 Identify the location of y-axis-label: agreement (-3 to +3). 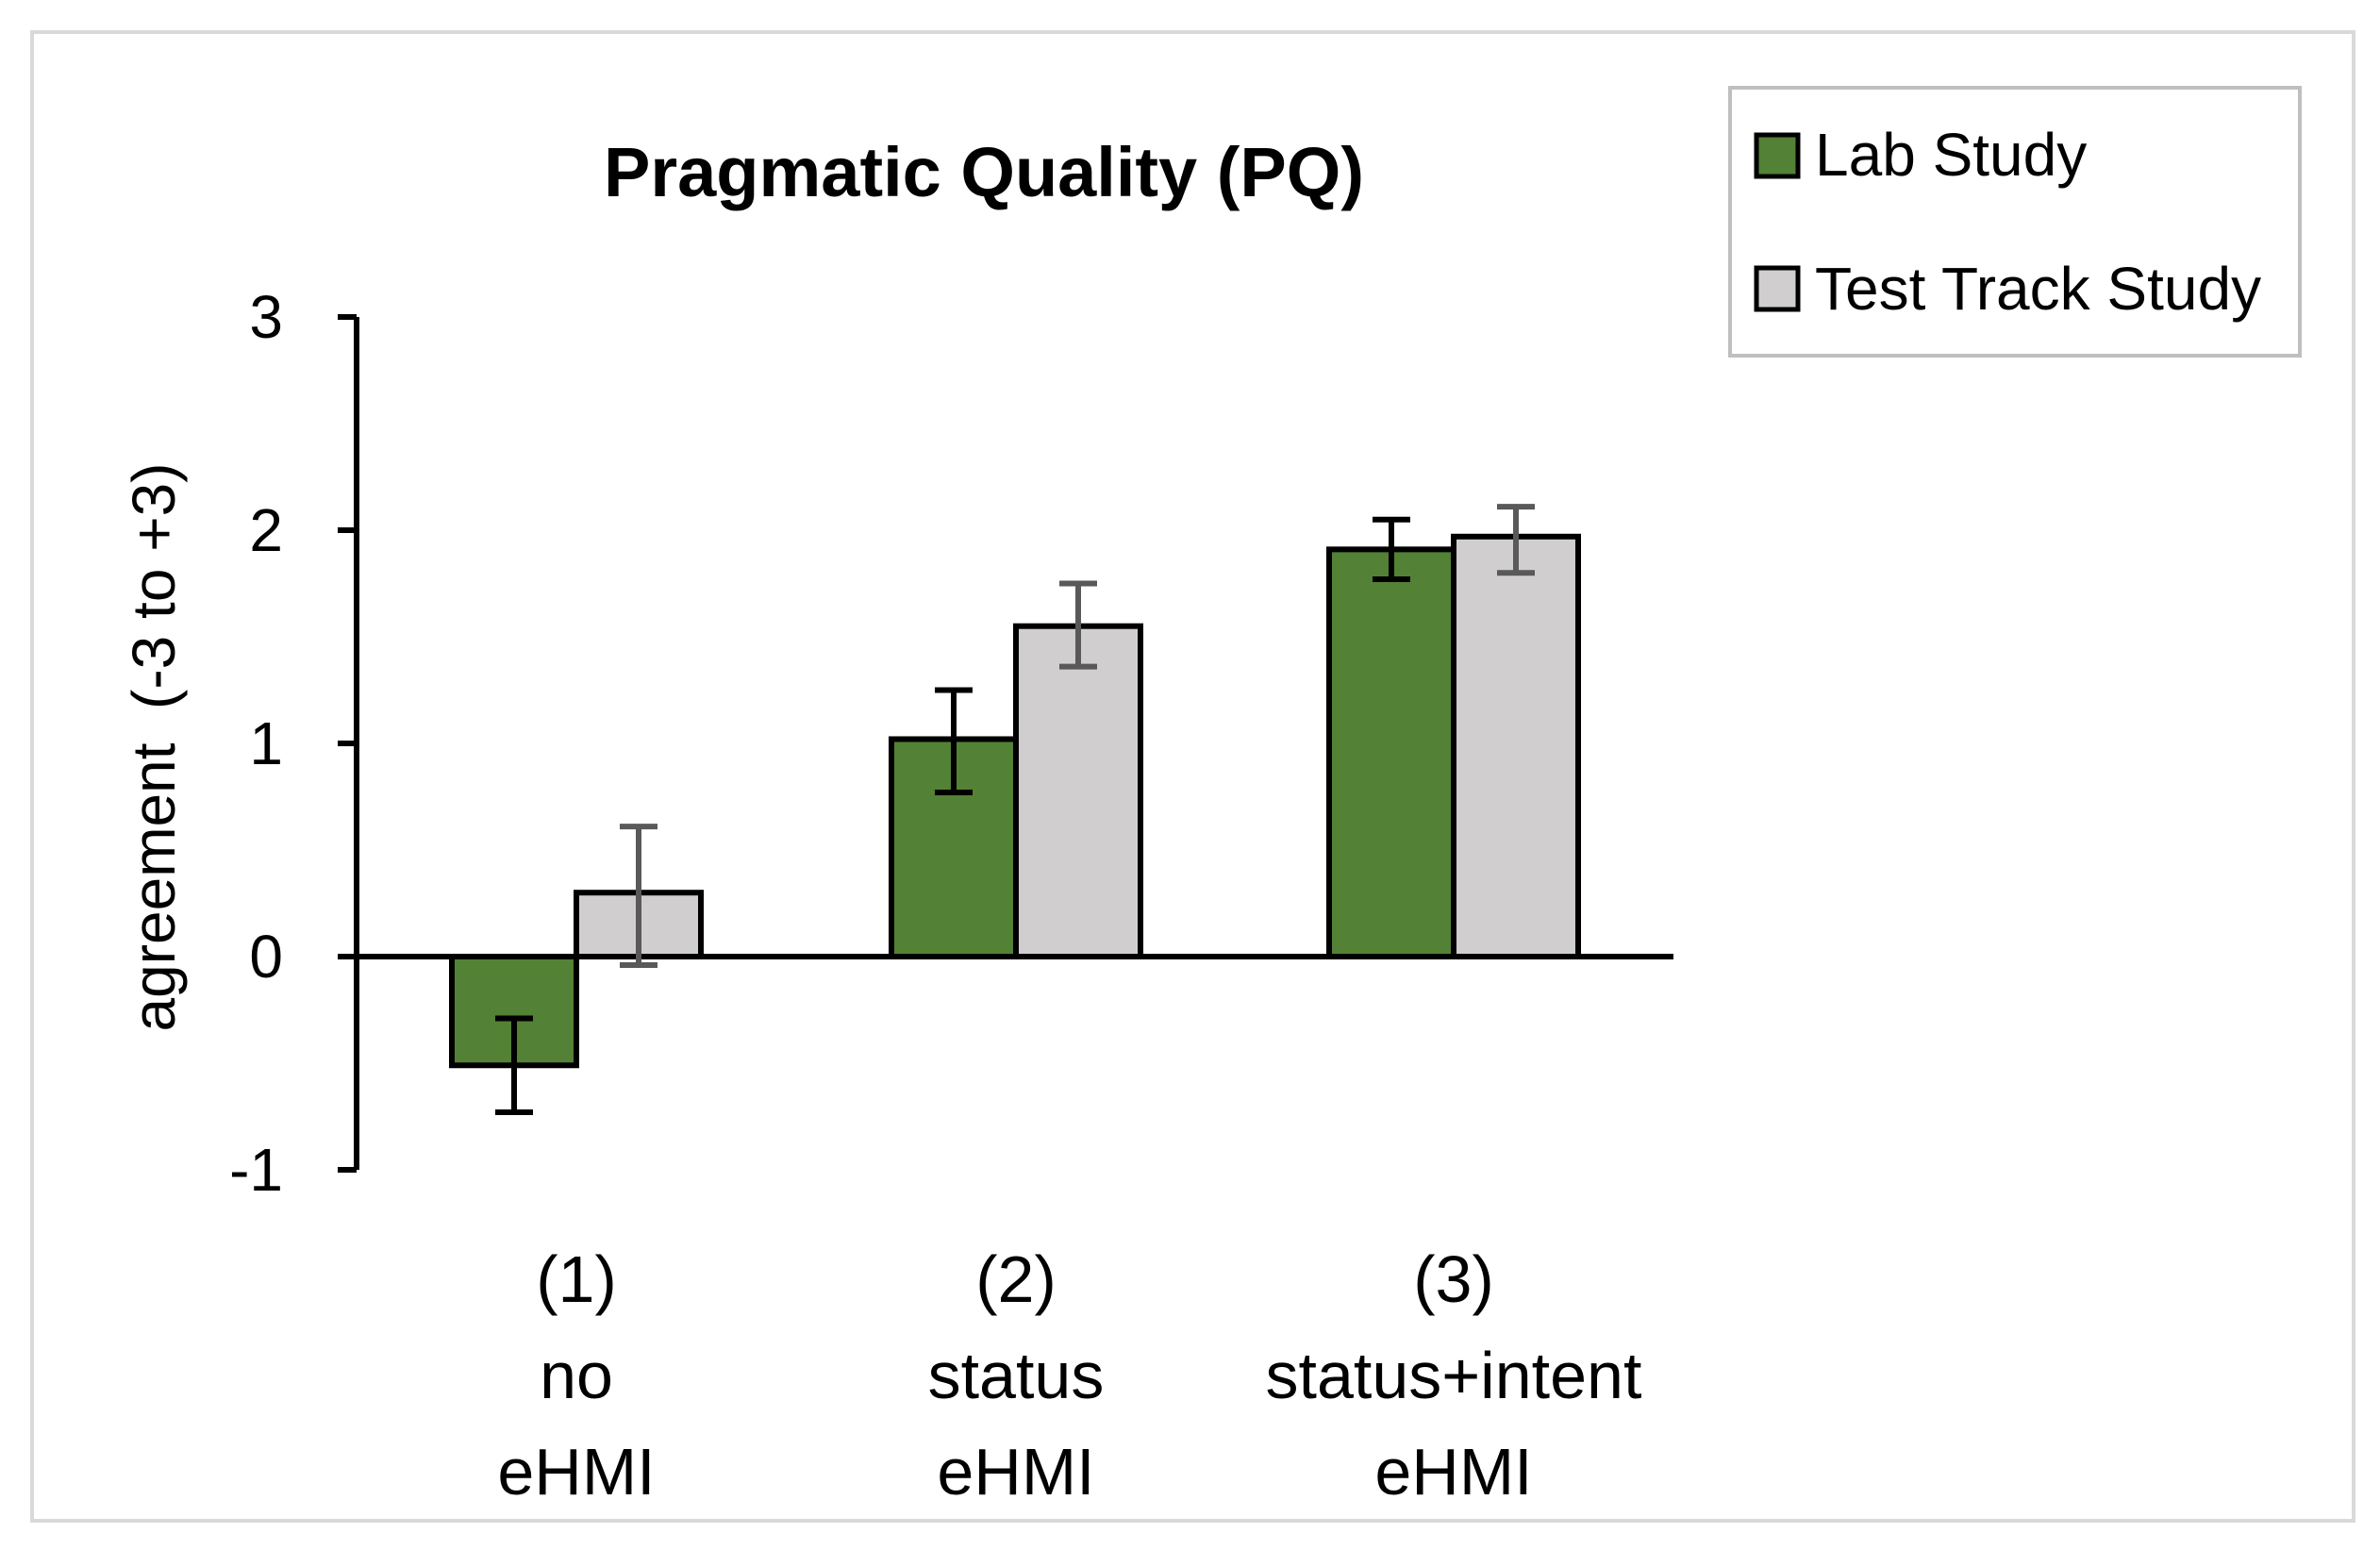
(154, 747).